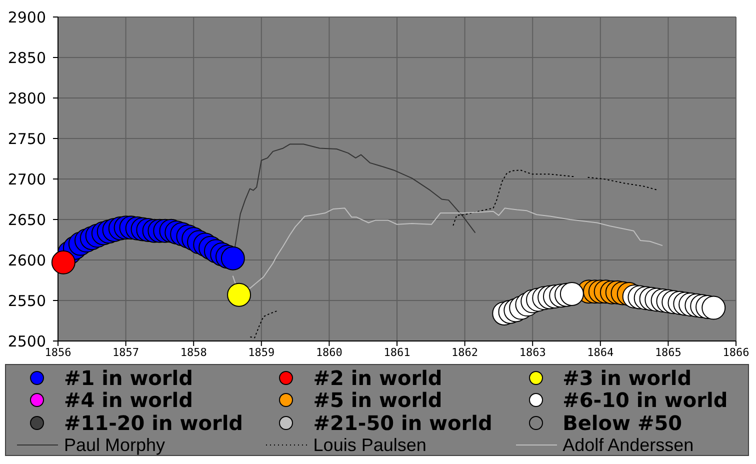 Image resolution: width=756 pixels, height=464 pixels. I want to click on legend-label: #5 in world, so click(377, 400).